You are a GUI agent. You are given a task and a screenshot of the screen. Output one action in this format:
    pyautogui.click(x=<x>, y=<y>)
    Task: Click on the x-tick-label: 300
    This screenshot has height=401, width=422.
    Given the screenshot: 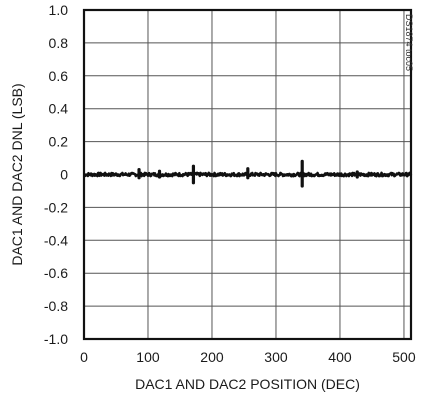 What is the action you would take?
    pyautogui.click(x=276, y=357)
    